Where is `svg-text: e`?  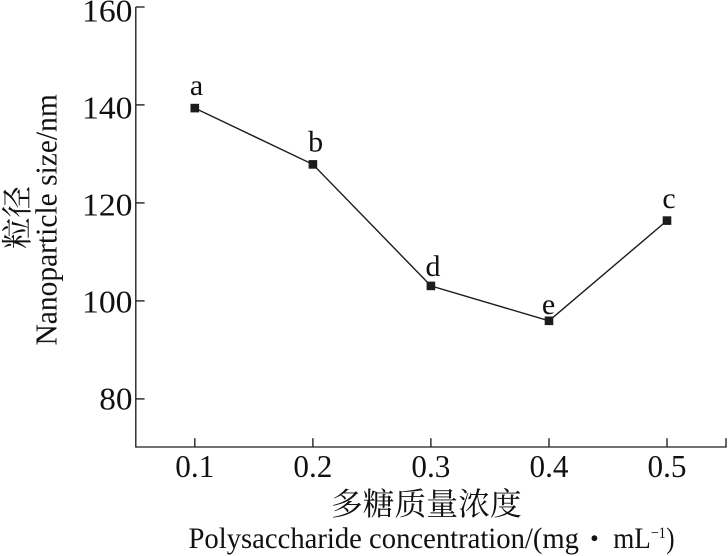
svg-text: e is located at coordinates (548, 304).